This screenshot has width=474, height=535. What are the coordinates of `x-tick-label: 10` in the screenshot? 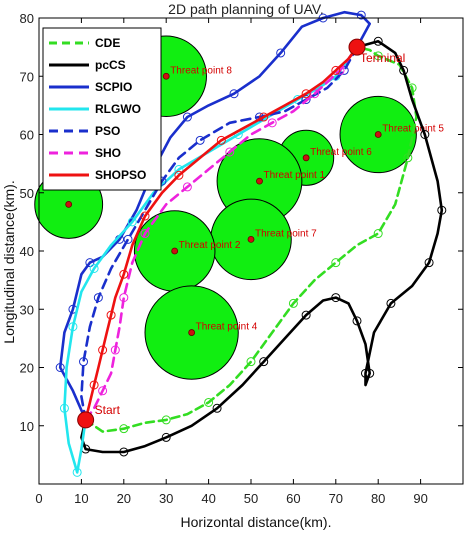 It's located at (81, 498).